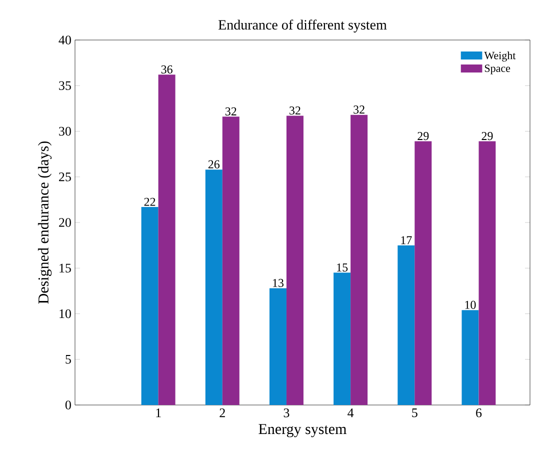  I want to click on y-tick-label: 40, so click(64, 40).